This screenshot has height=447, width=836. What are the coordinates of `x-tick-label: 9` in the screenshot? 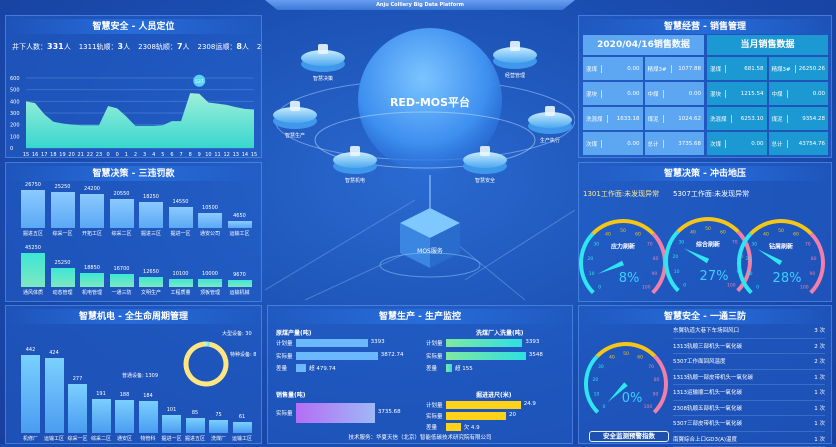 It's located at (199, 155).